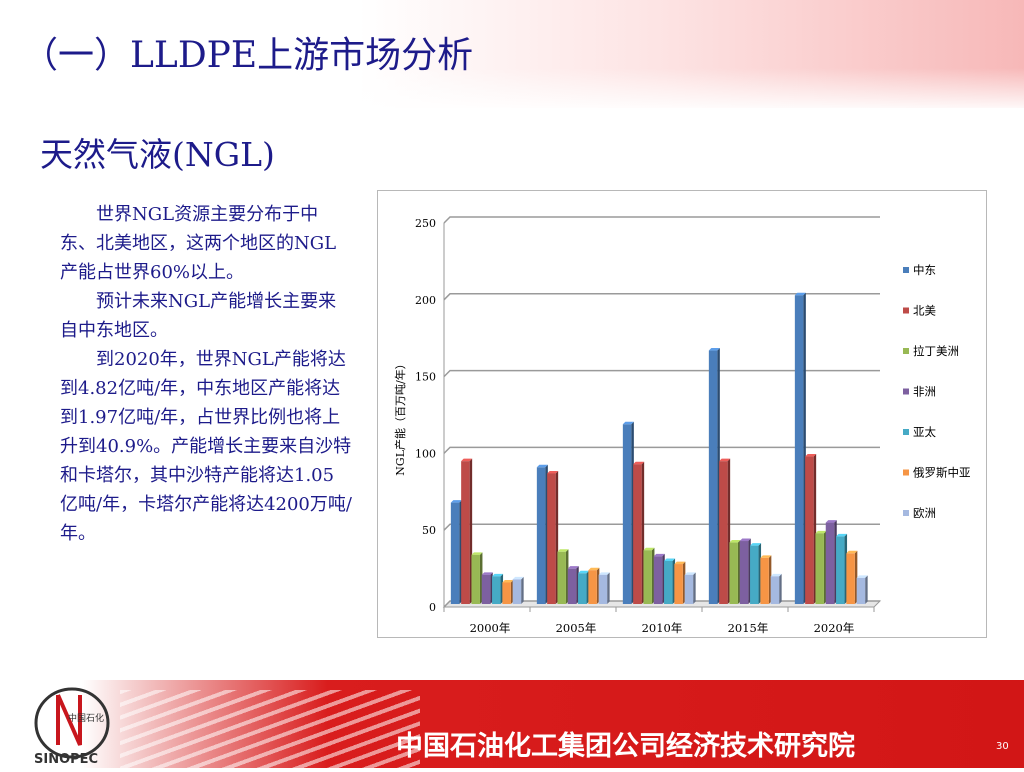 The width and height of the screenshot is (1024, 772). Describe the element at coordinates (400, 416) in the screenshot. I see `y-axis-label: NGL产能（百万吨/年）` at that location.